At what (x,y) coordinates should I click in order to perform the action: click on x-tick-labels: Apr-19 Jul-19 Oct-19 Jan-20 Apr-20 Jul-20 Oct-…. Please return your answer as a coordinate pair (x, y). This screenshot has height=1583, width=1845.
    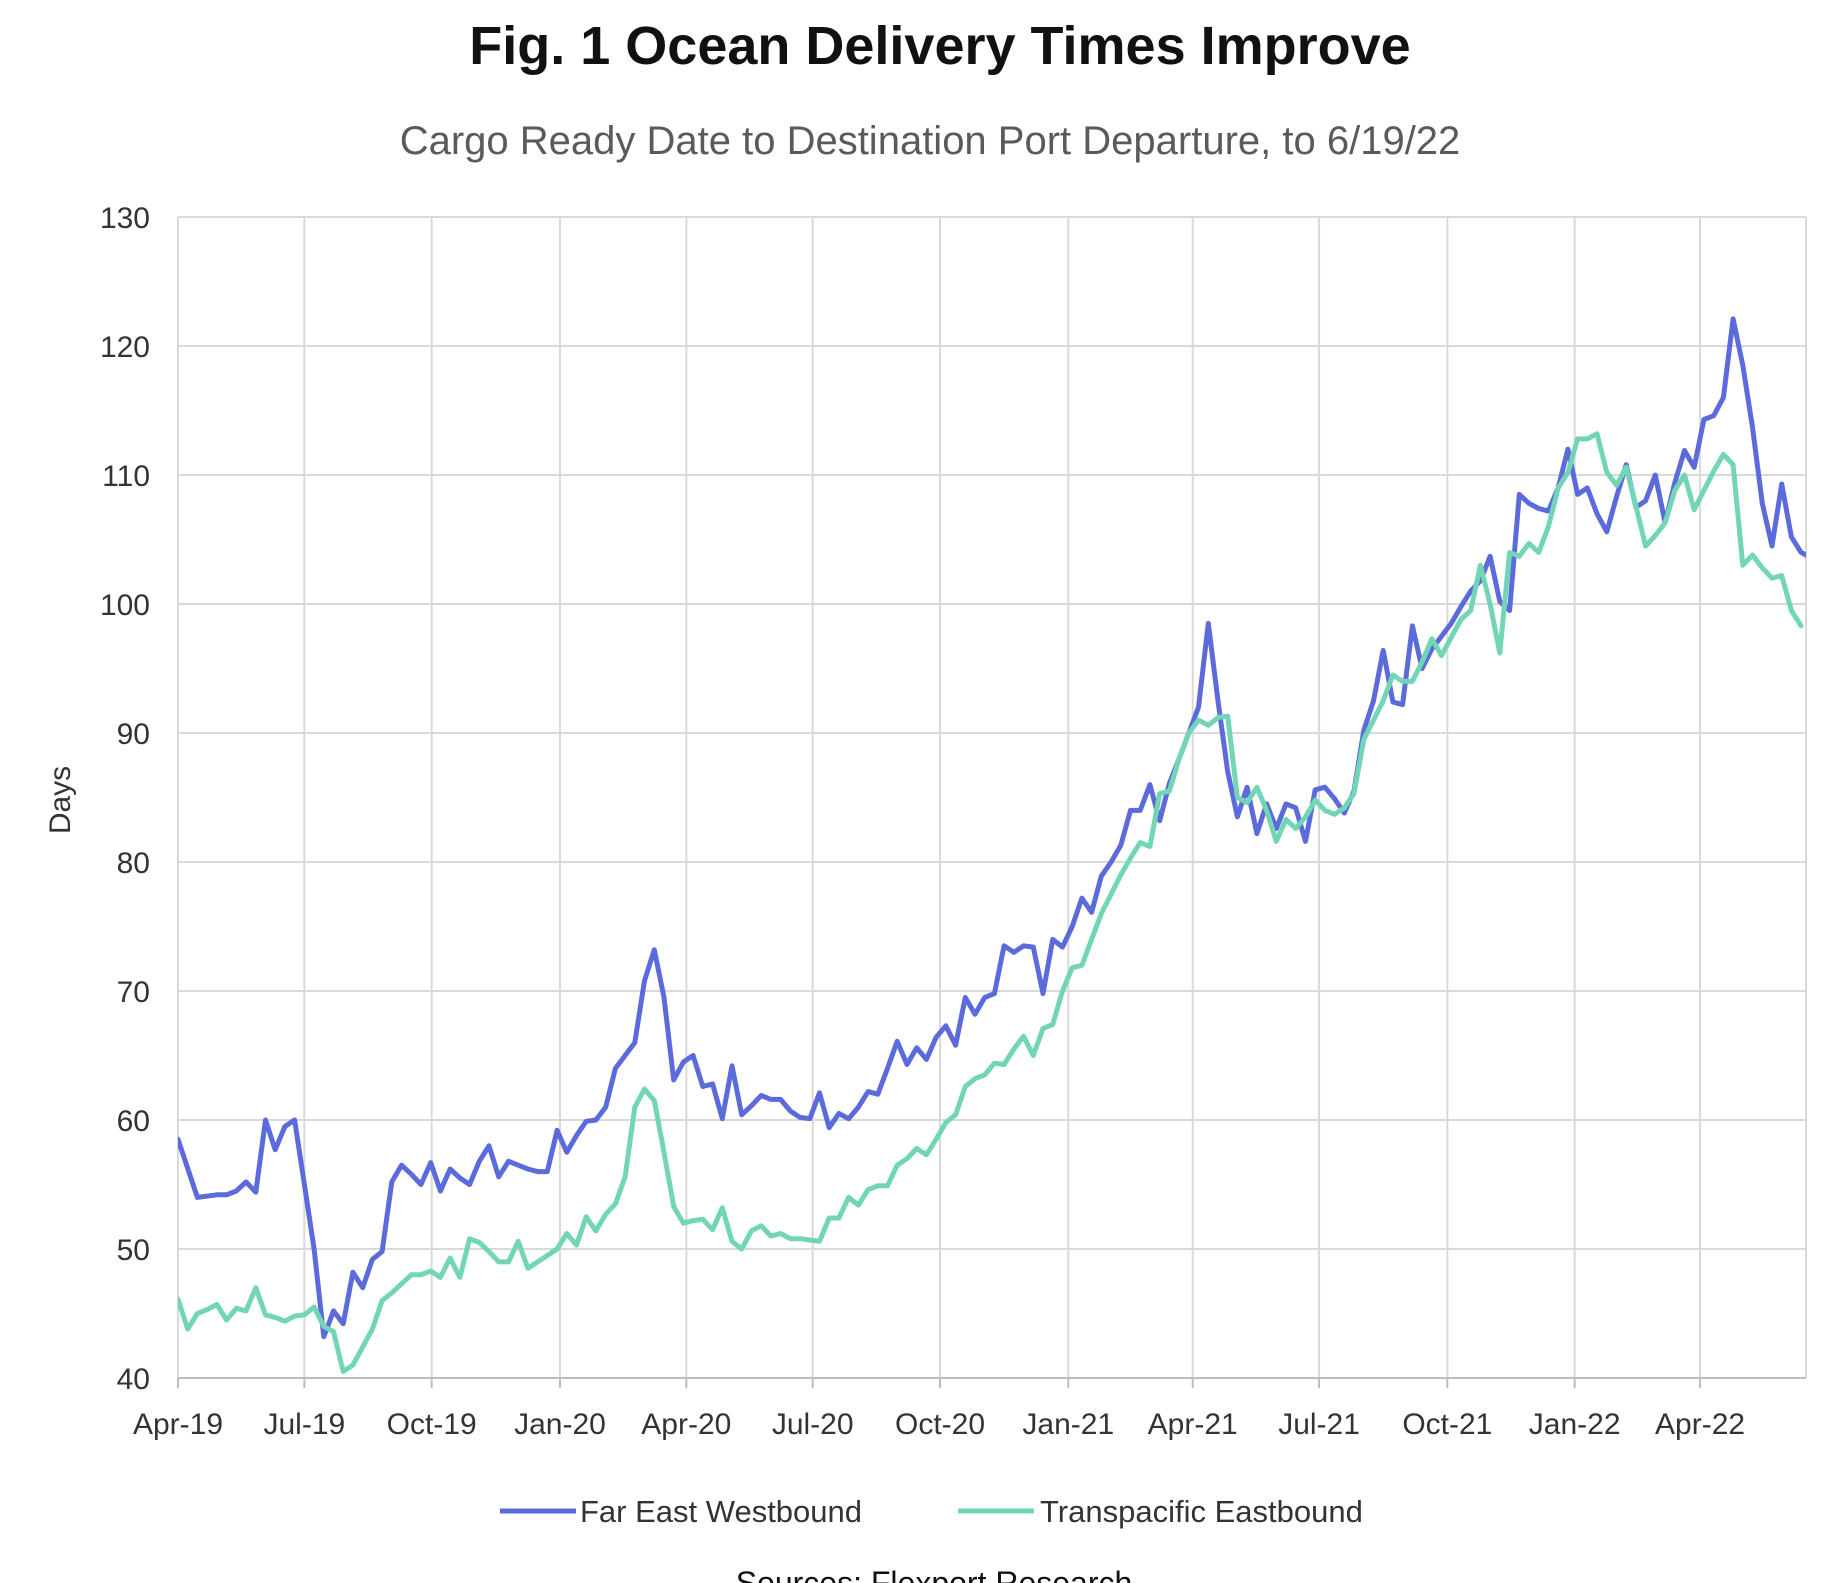
    Looking at the image, I should click on (939, 1424).